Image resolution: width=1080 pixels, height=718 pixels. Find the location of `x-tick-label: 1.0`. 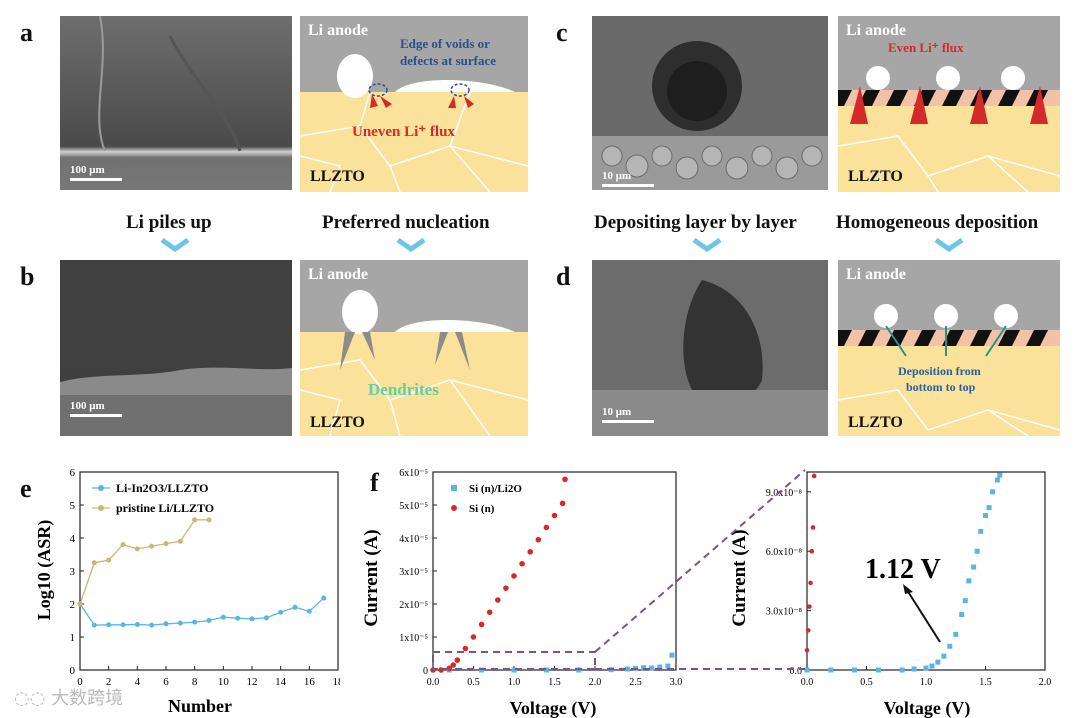

x-tick-label: 1.0 is located at coordinates (926, 682).